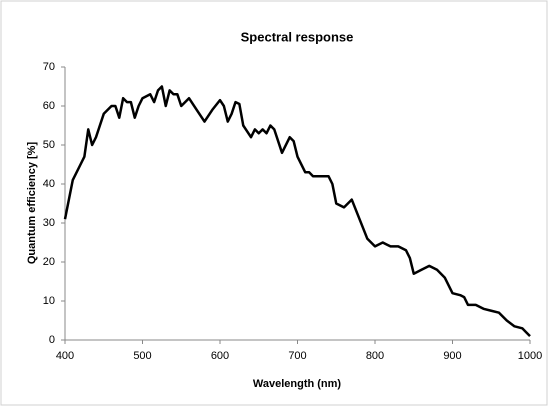 The width and height of the screenshot is (550, 408). Describe the element at coordinates (49, 262) in the screenshot. I see `y-tick-label: 20` at that location.